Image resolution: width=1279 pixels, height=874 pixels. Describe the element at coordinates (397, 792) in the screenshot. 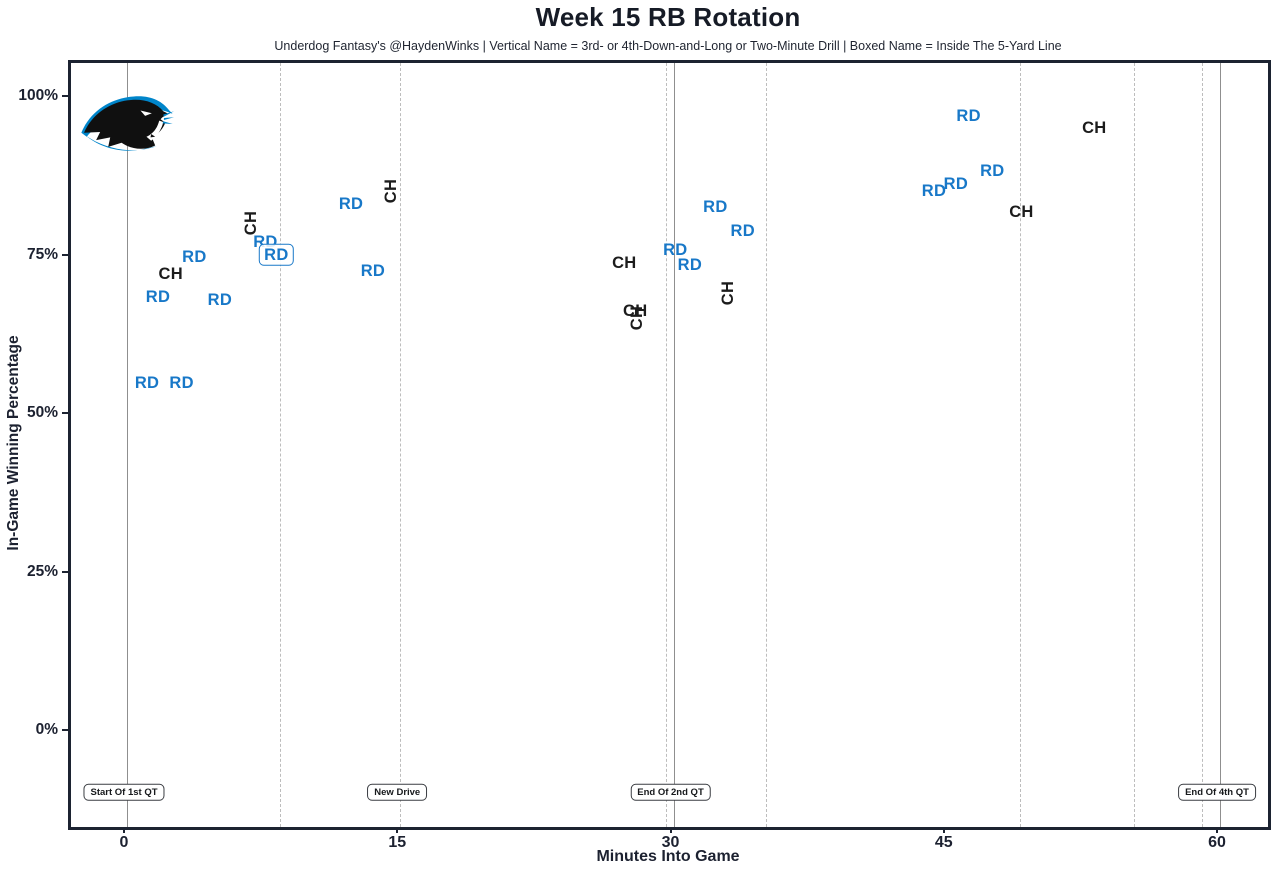

I see `new-drive-label: New Drive` at that location.